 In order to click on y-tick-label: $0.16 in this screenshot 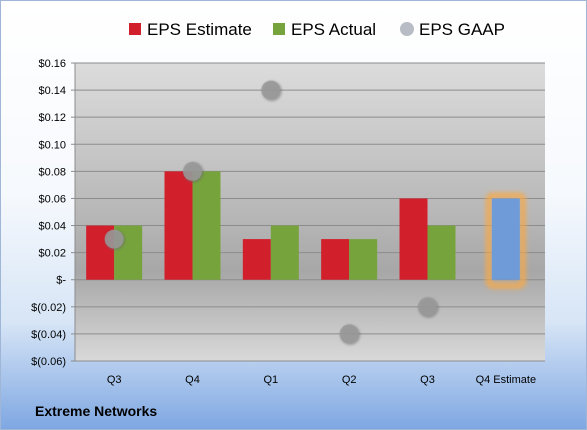, I will do `click(52, 64)`.